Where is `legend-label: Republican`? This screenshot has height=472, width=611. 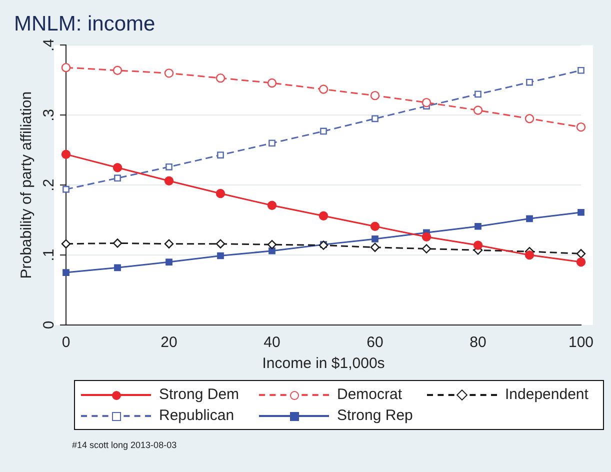 legend-label: Republican is located at coordinates (196, 415).